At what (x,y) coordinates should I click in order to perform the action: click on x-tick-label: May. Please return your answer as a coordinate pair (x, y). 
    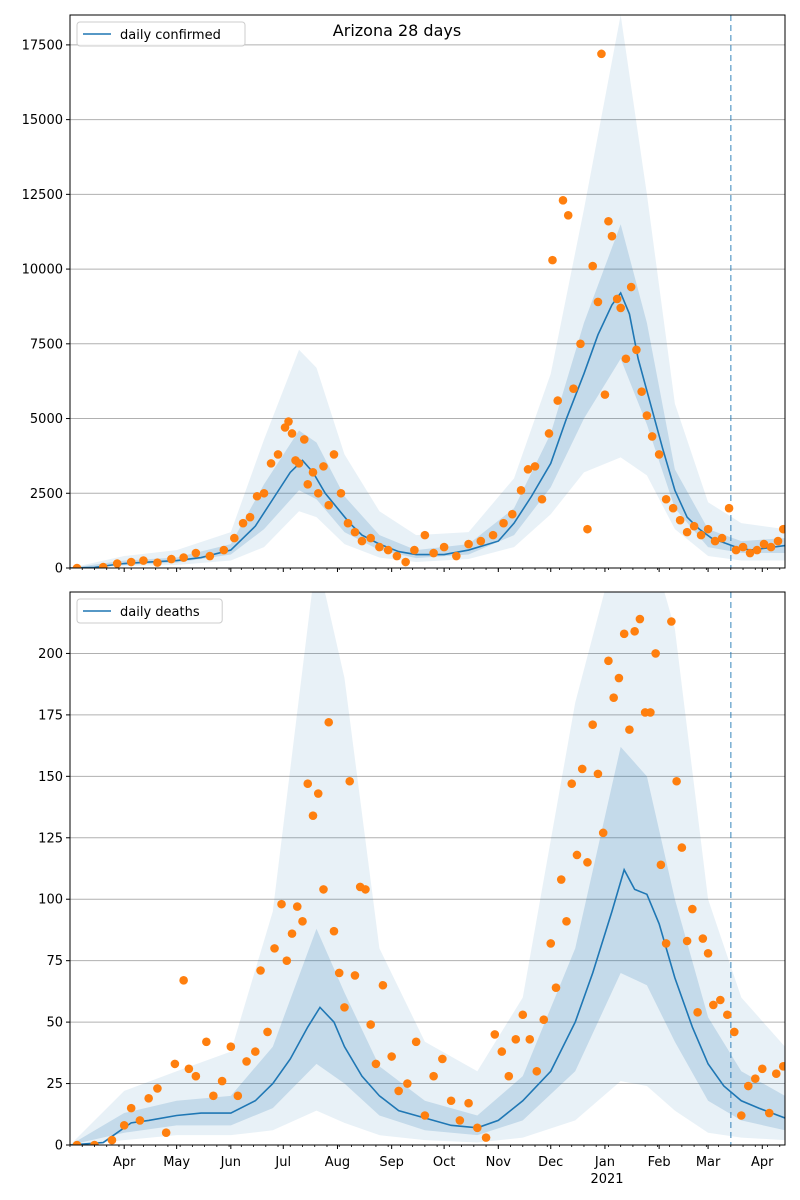
    Looking at the image, I should click on (176, 1162).